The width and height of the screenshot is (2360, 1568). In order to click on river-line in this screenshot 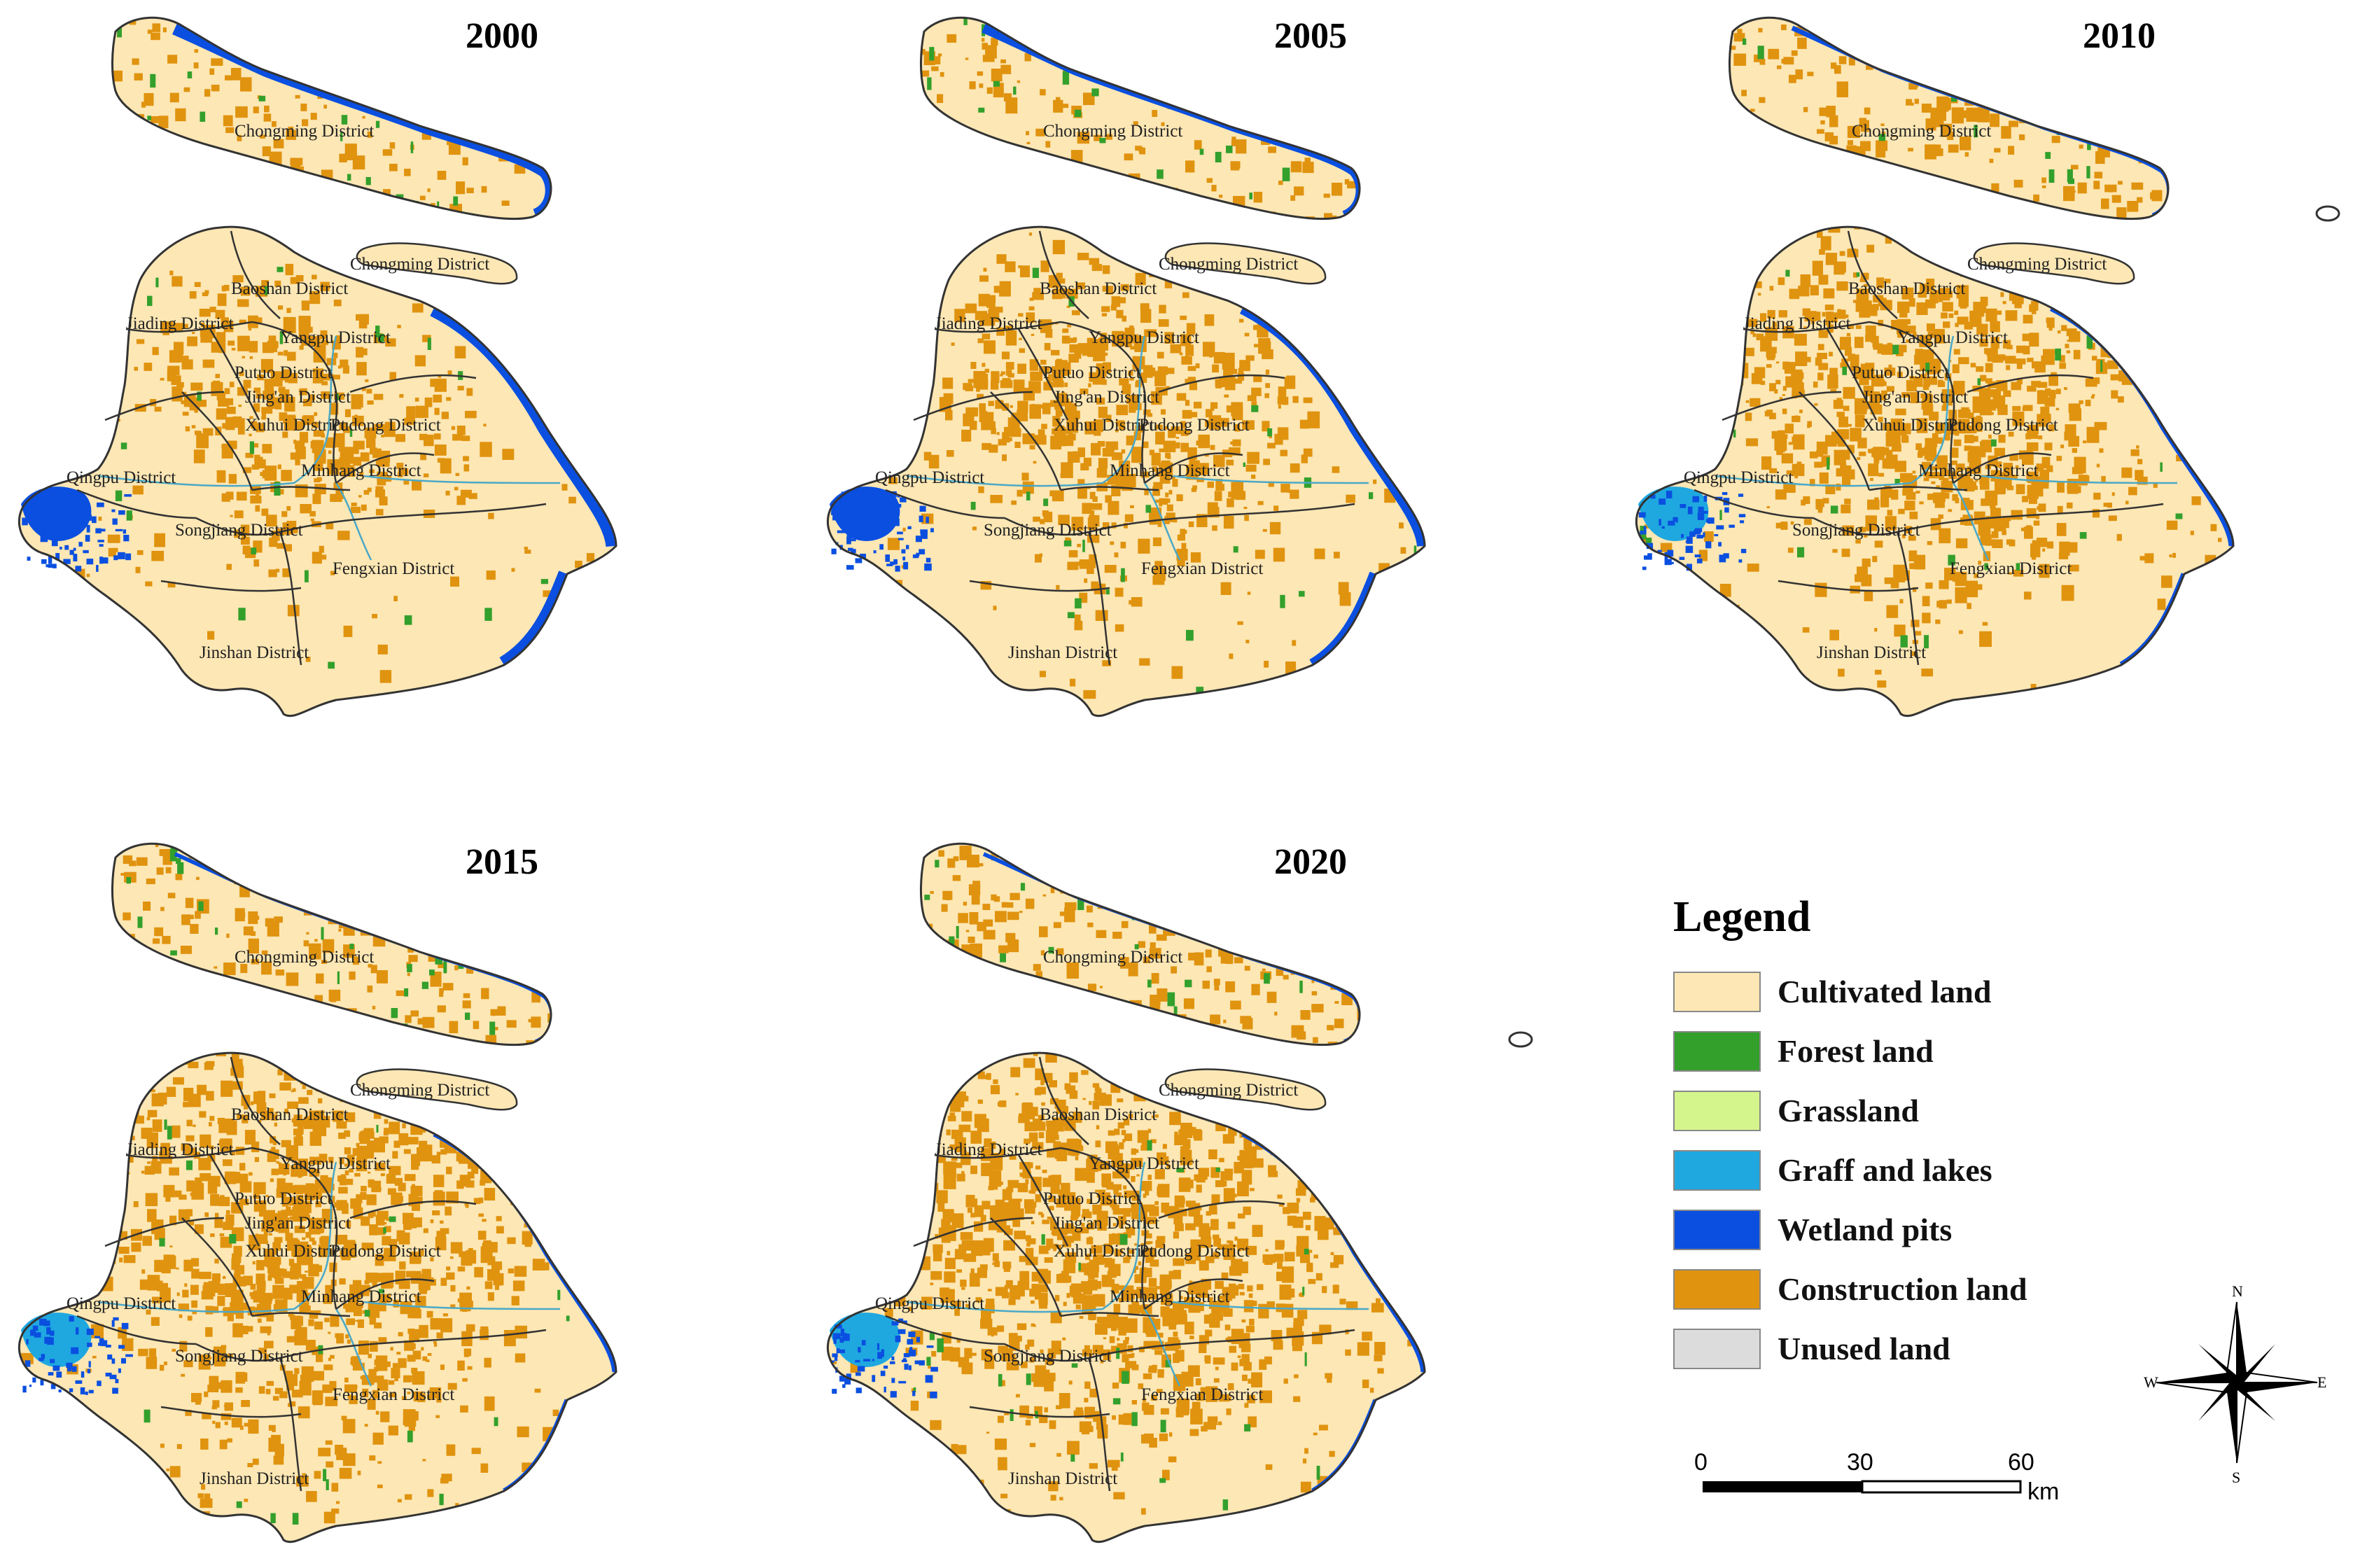, I will do `click(2079, 479)`.